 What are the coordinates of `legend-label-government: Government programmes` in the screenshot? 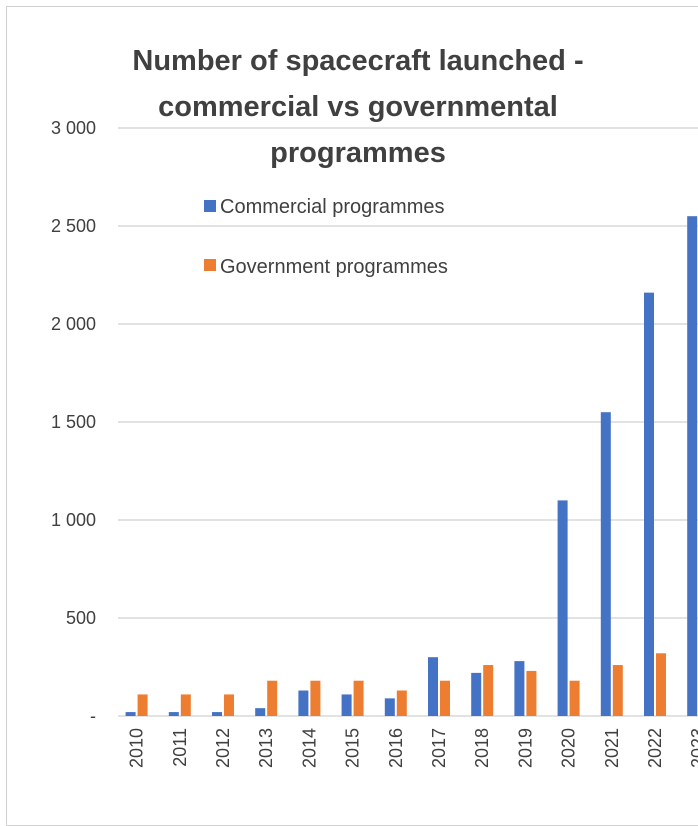 It's located at (334, 267).